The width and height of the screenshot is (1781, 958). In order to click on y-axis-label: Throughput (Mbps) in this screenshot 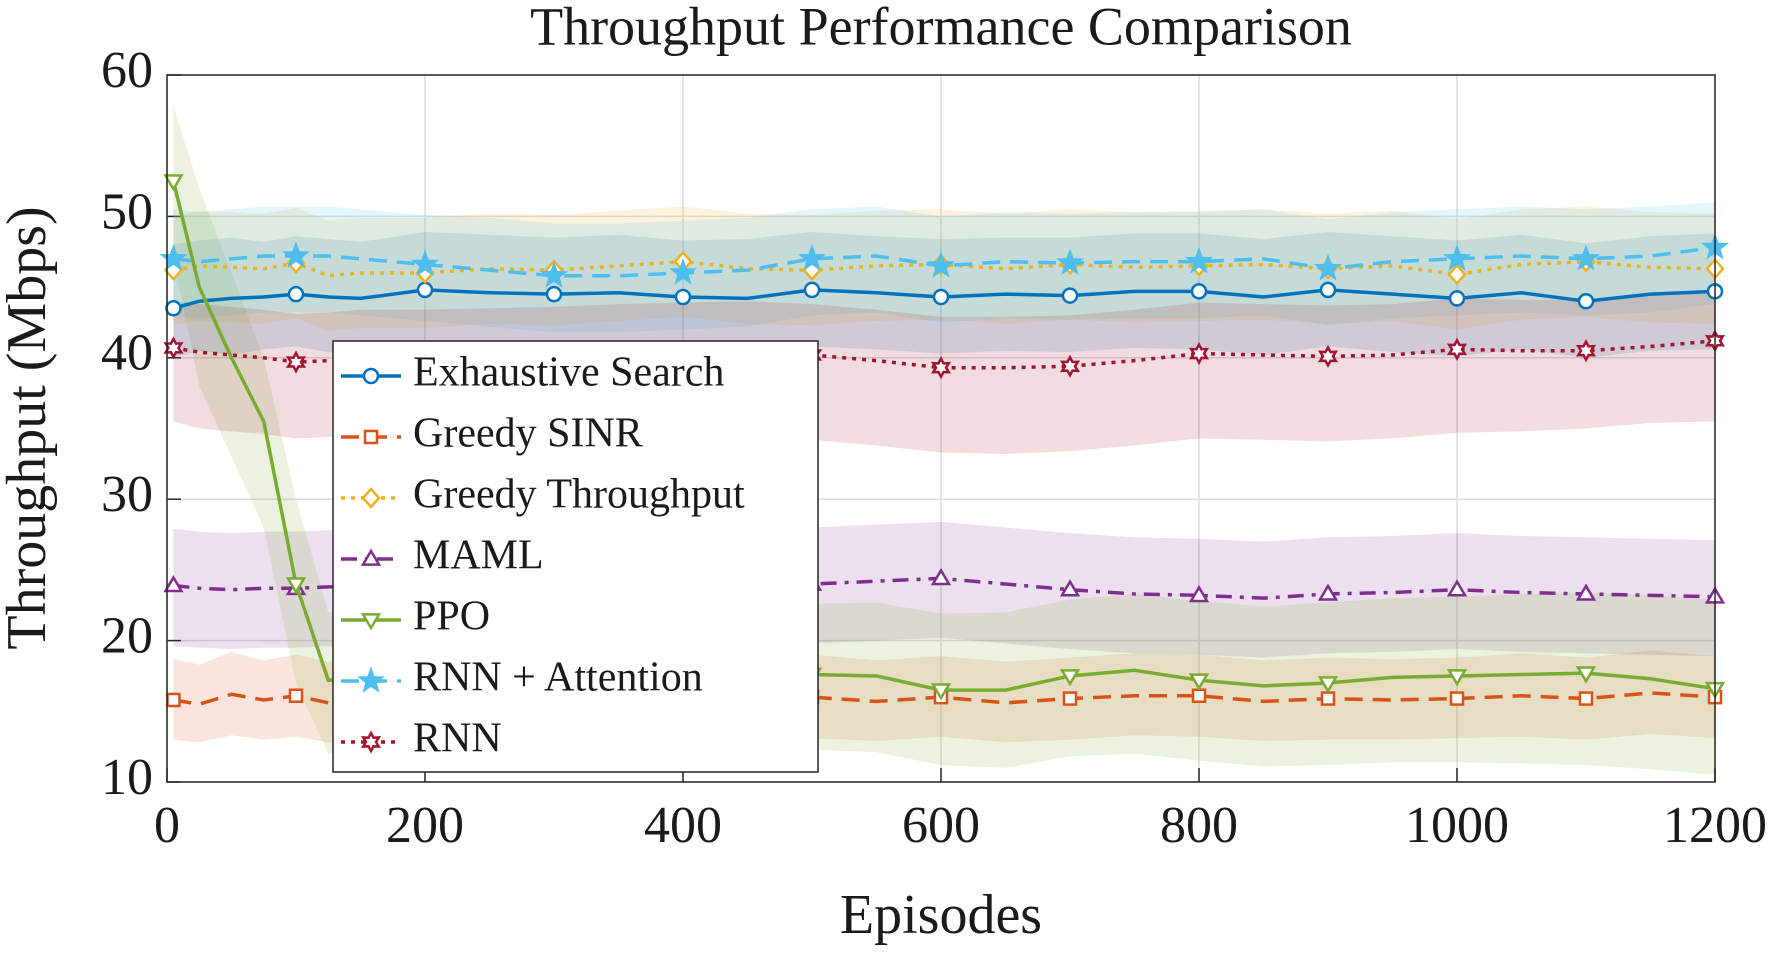, I will do `click(29, 427)`.